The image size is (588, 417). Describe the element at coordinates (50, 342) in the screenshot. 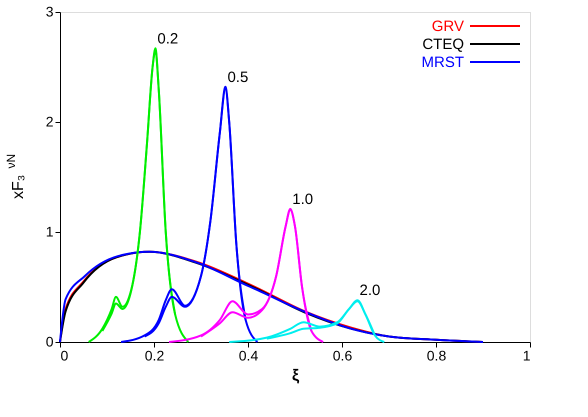

I see `y-tick-label: 0` at that location.